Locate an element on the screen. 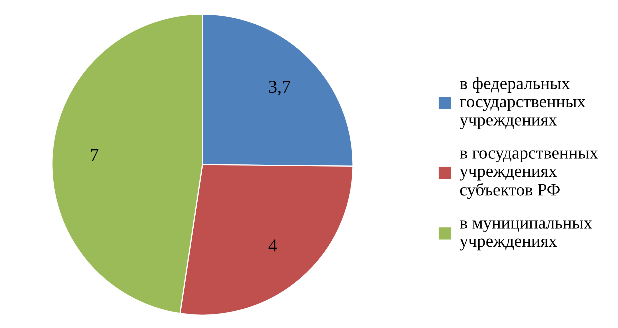  legend-label: в федеральных государственных учреждениях is located at coordinates (523, 103).